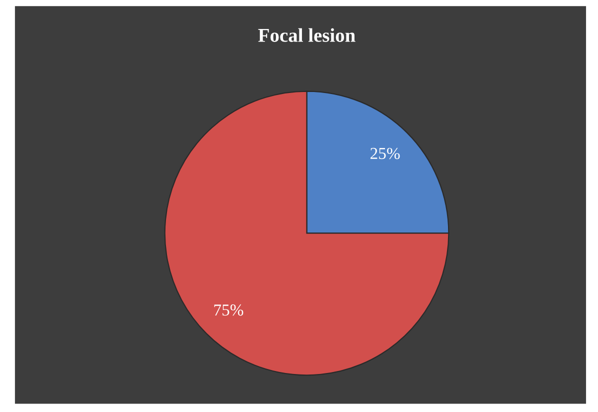  I want to click on chart-title: Focal lesion, so click(307, 35).